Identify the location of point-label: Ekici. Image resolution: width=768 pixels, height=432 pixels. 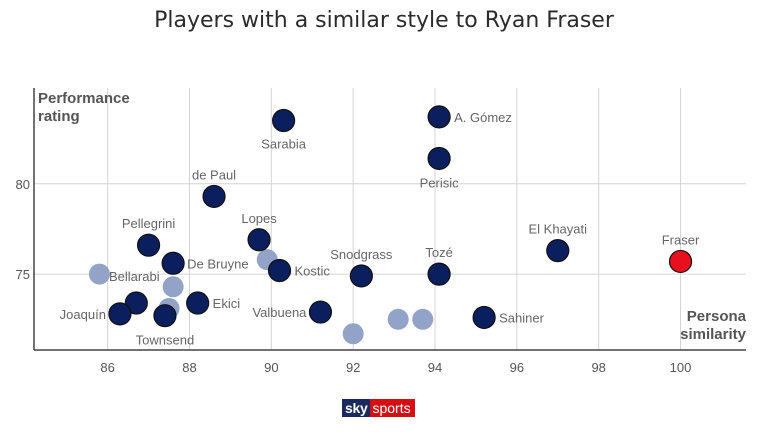
(227, 303).